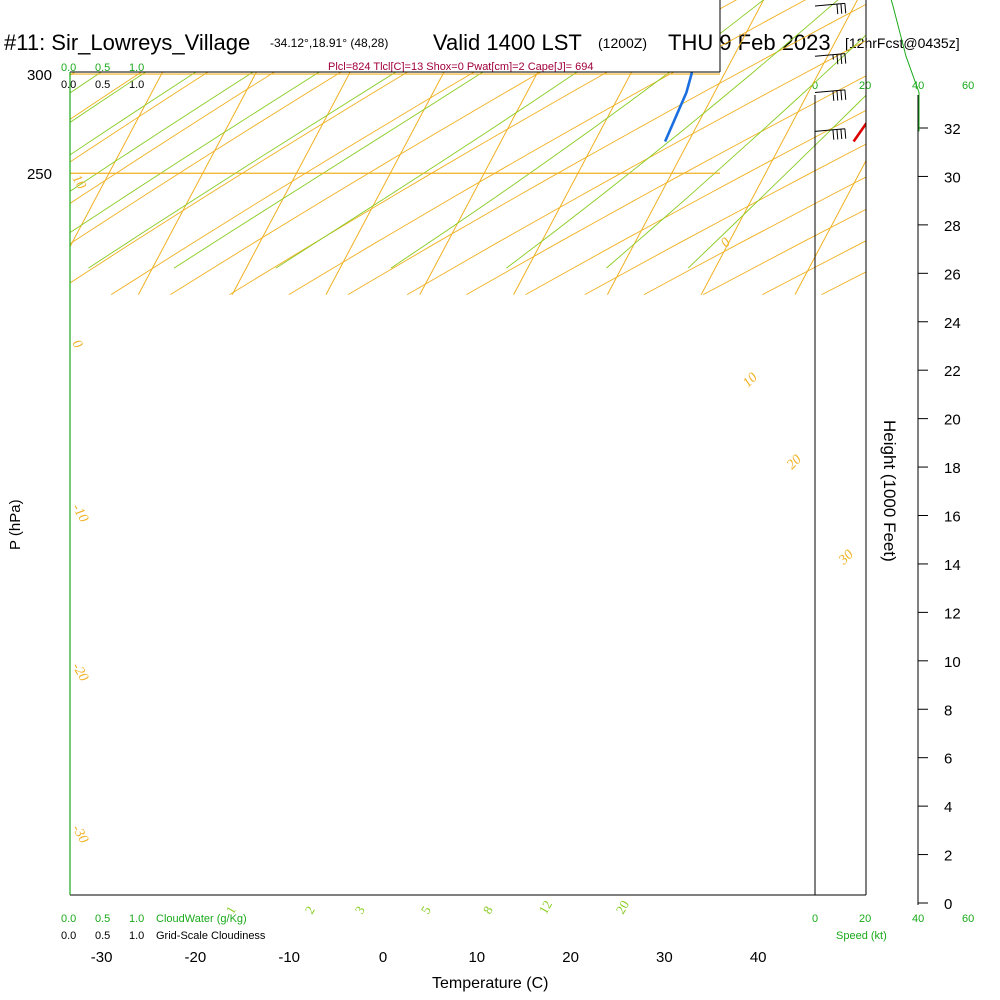 The height and width of the screenshot is (1000, 1000). What do you see at coordinates (815, 86) in the screenshot?
I see `speed-tick-0: 0` at bounding box center [815, 86].